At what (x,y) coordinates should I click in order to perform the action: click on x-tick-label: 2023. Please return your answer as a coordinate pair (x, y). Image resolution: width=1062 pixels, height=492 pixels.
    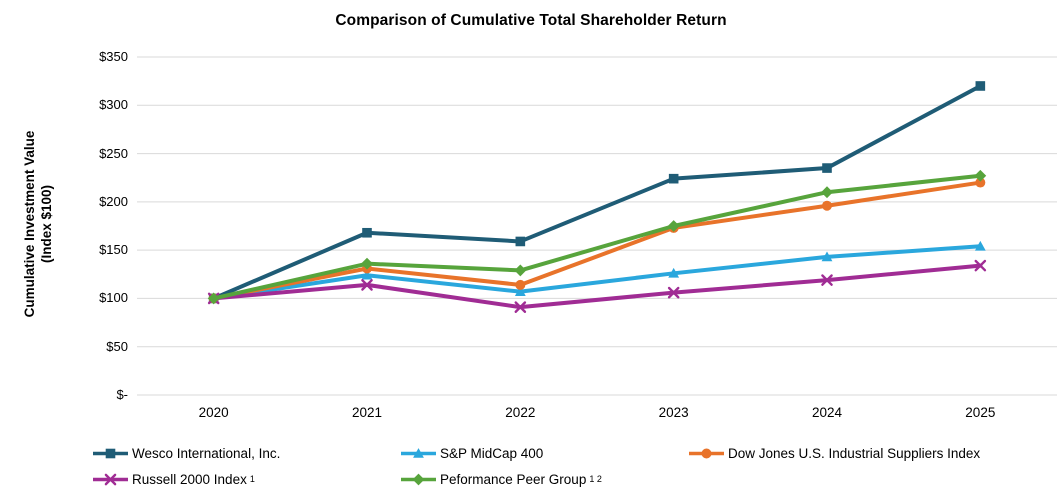
    Looking at the image, I should click on (673, 412).